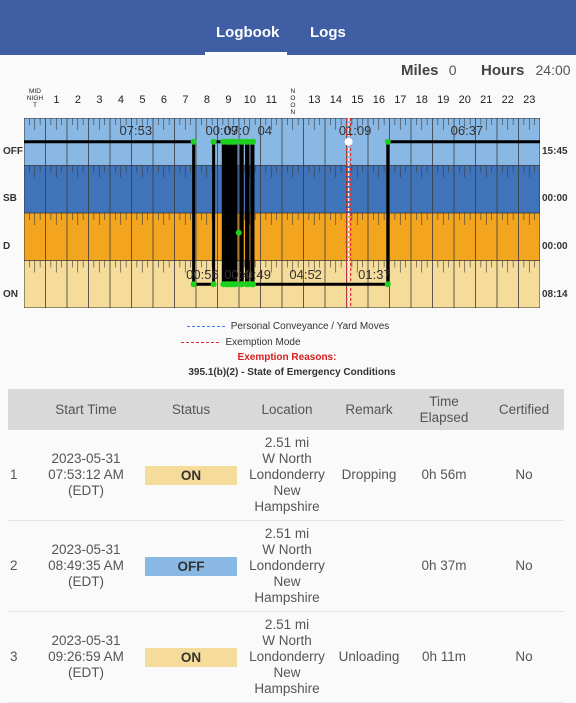 This screenshot has height=703, width=576. Describe the element at coordinates (271, 100) in the screenshot. I see `hour-label: 11` at that location.